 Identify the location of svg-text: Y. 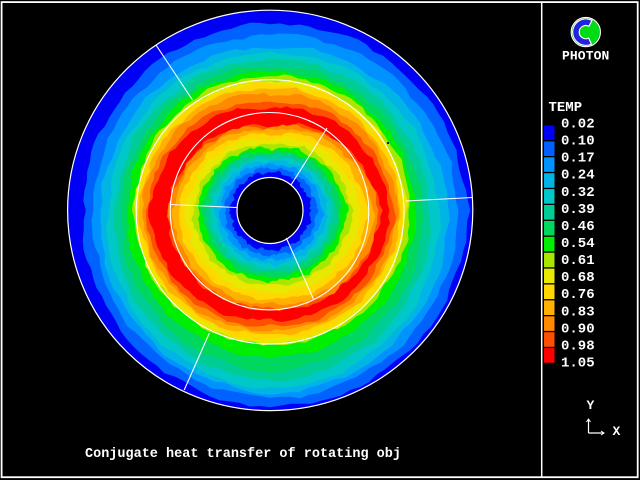
(591, 405).